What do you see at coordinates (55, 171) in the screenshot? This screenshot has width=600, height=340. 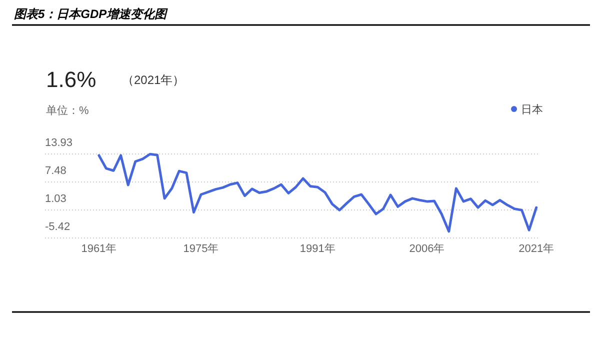 I see `y-tick-label: 7.48` at bounding box center [55, 171].